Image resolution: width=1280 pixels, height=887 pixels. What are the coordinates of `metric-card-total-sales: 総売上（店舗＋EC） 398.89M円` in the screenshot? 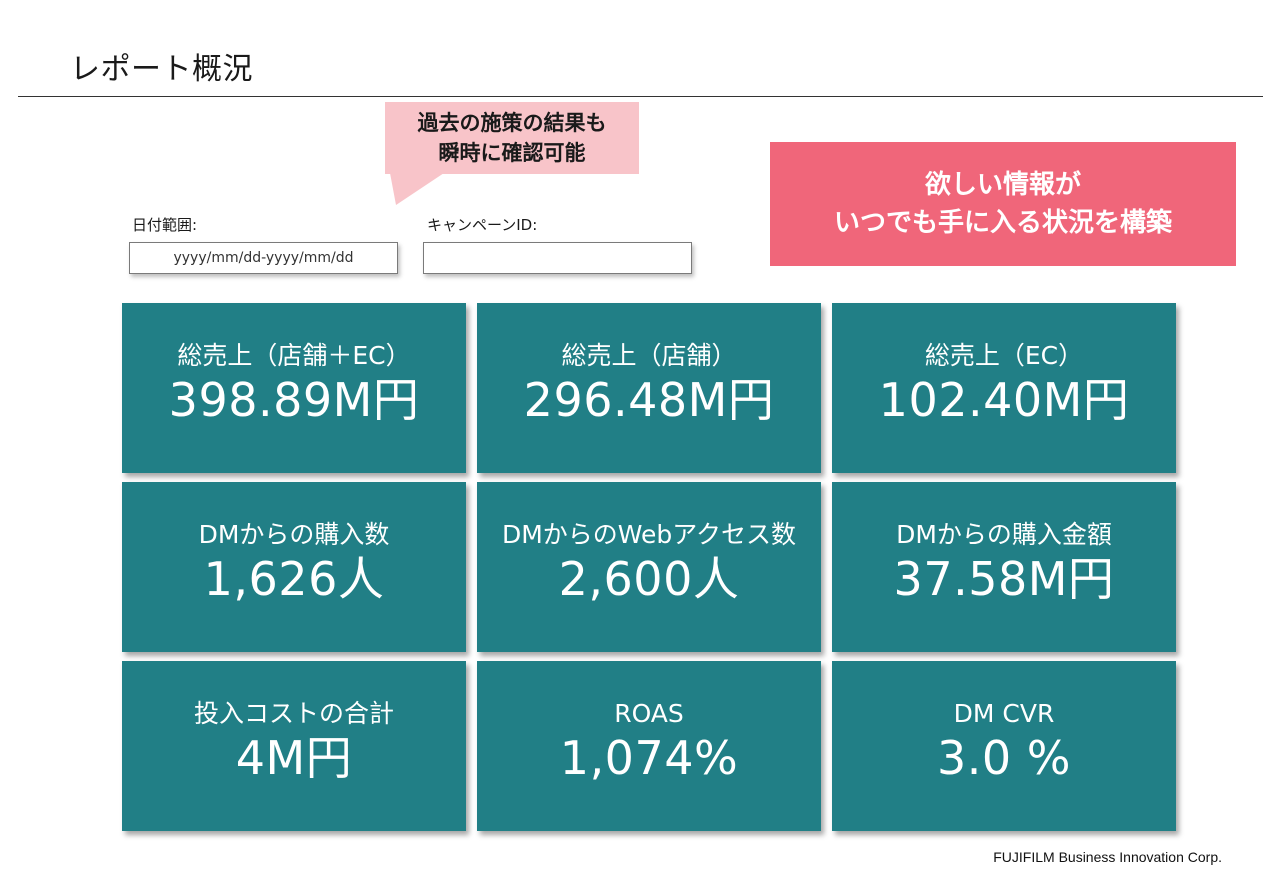 It's located at (294, 388).